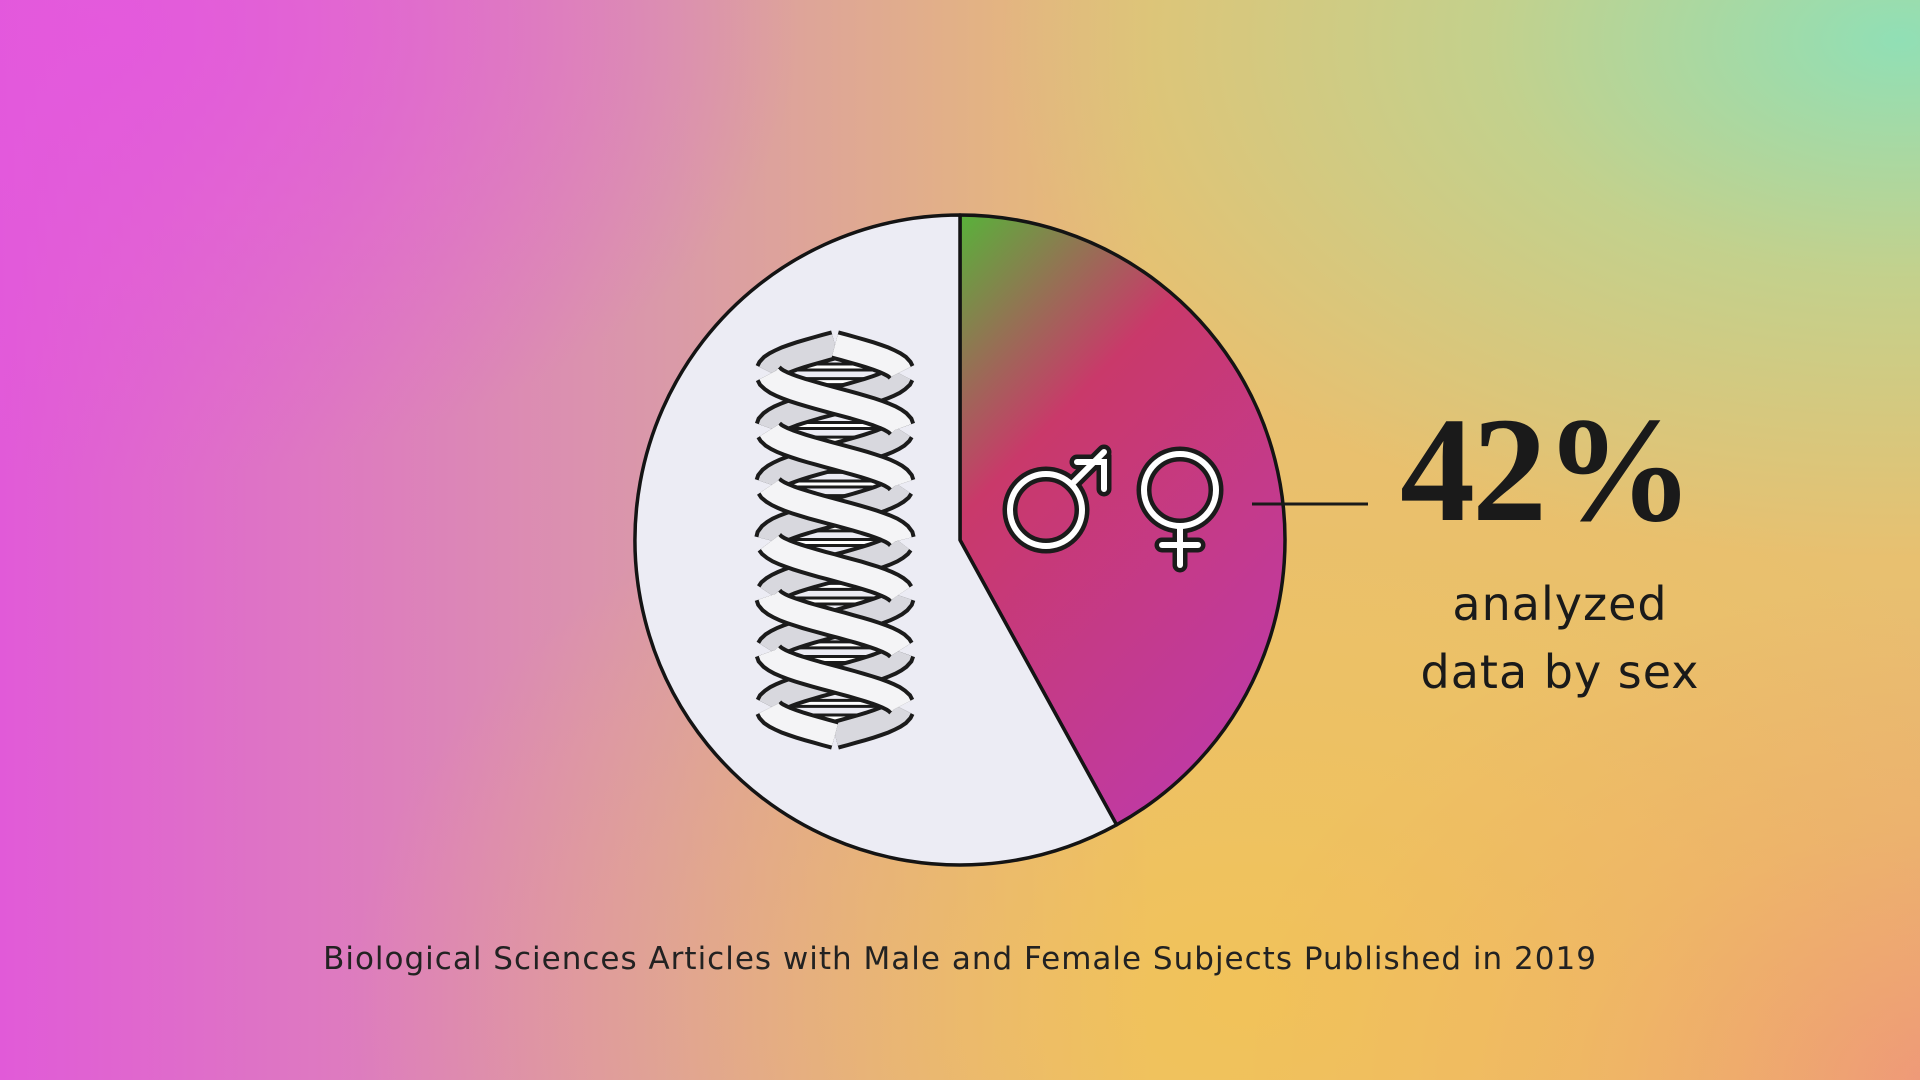  What do you see at coordinates (1560, 604) in the screenshot?
I see `callout-label-line-1: analyzed` at bounding box center [1560, 604].